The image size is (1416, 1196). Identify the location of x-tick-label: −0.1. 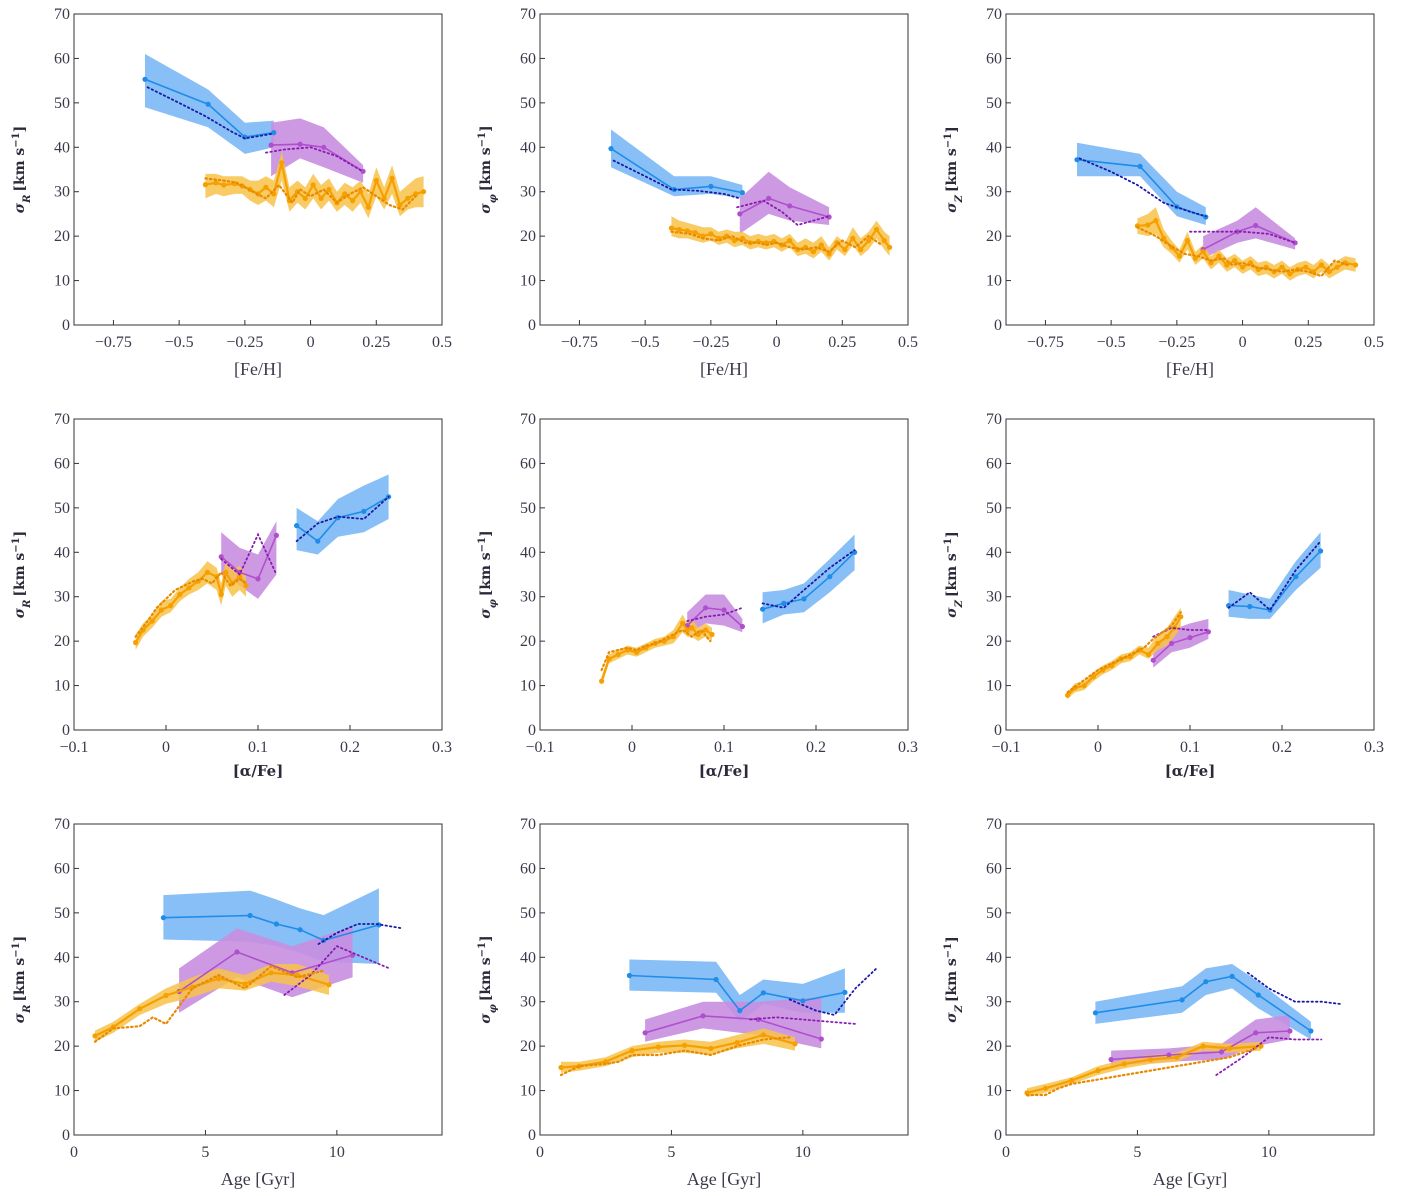
(73, 747).